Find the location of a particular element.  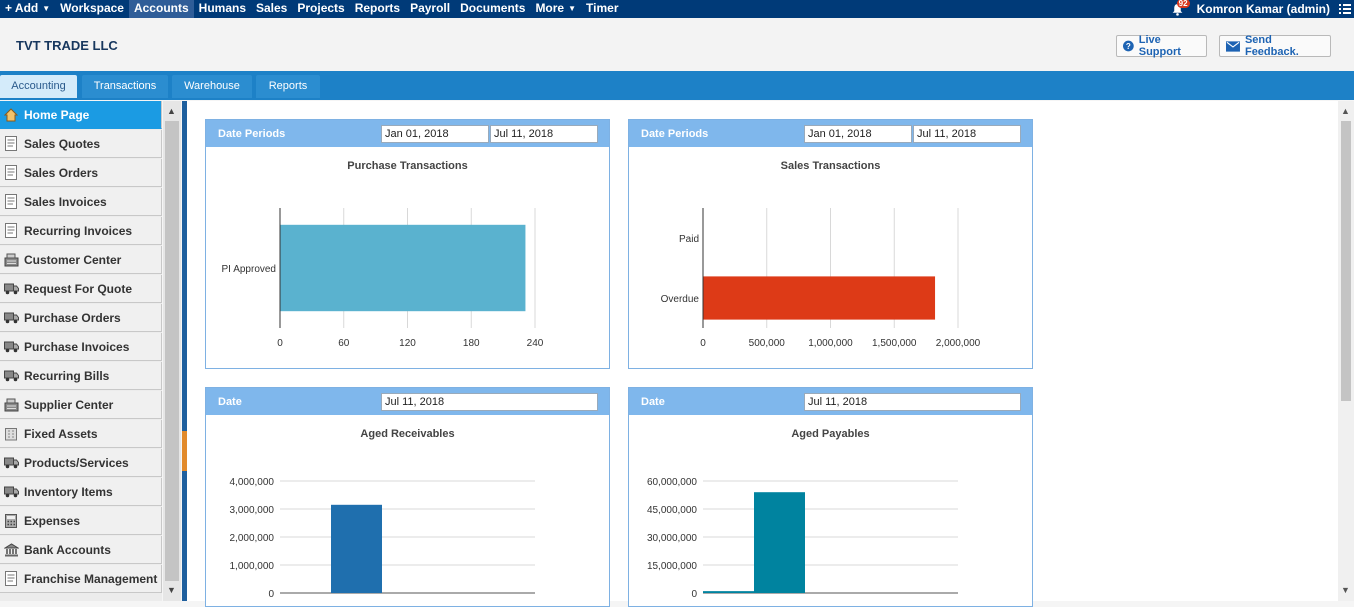

nav-item-more: More ▼ is located at coordinates (555, 9).